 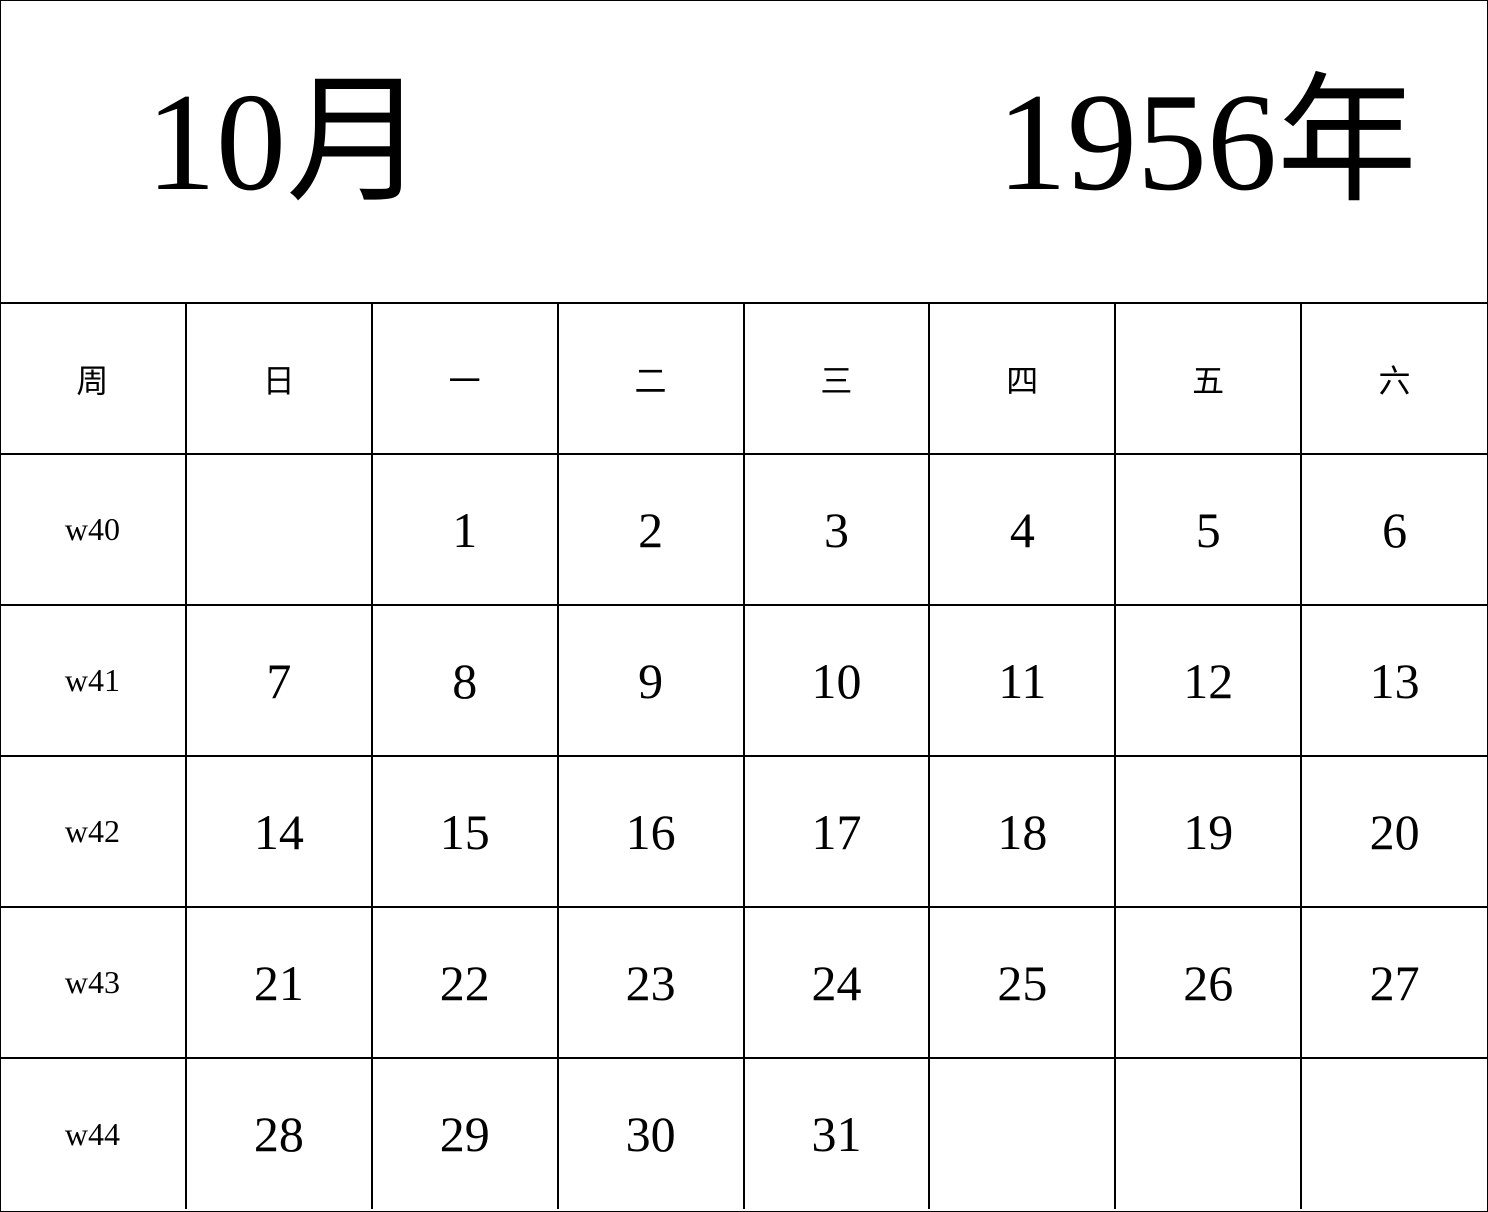 I want to click on day-cell: 27, so click(x=1393, y=982).